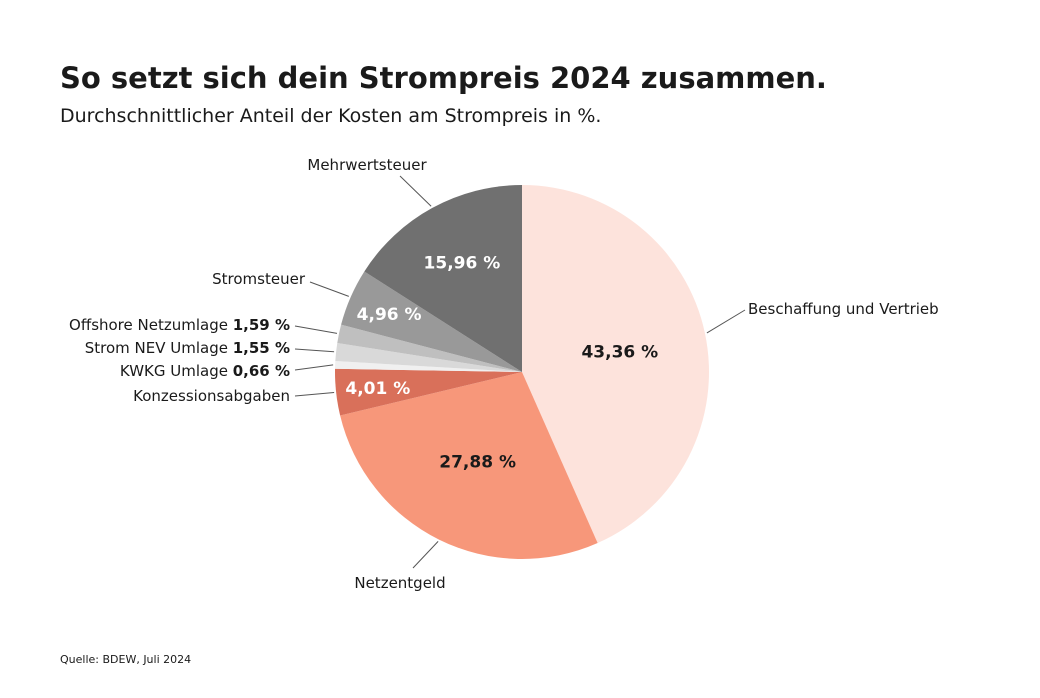  Describe the element at coordinates (174, 371) in the screenshot. I see `category-label: KWKG Umlage` at that location.